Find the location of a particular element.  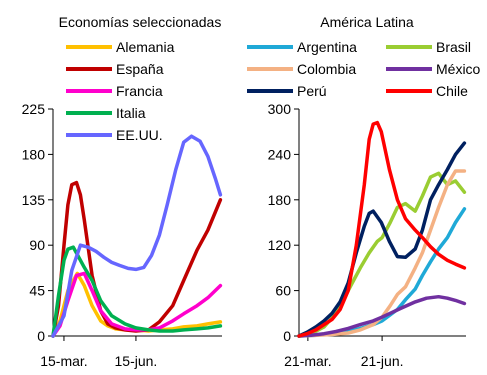

legend-label-argentina: Argentina is located at coordinates (327, 47).